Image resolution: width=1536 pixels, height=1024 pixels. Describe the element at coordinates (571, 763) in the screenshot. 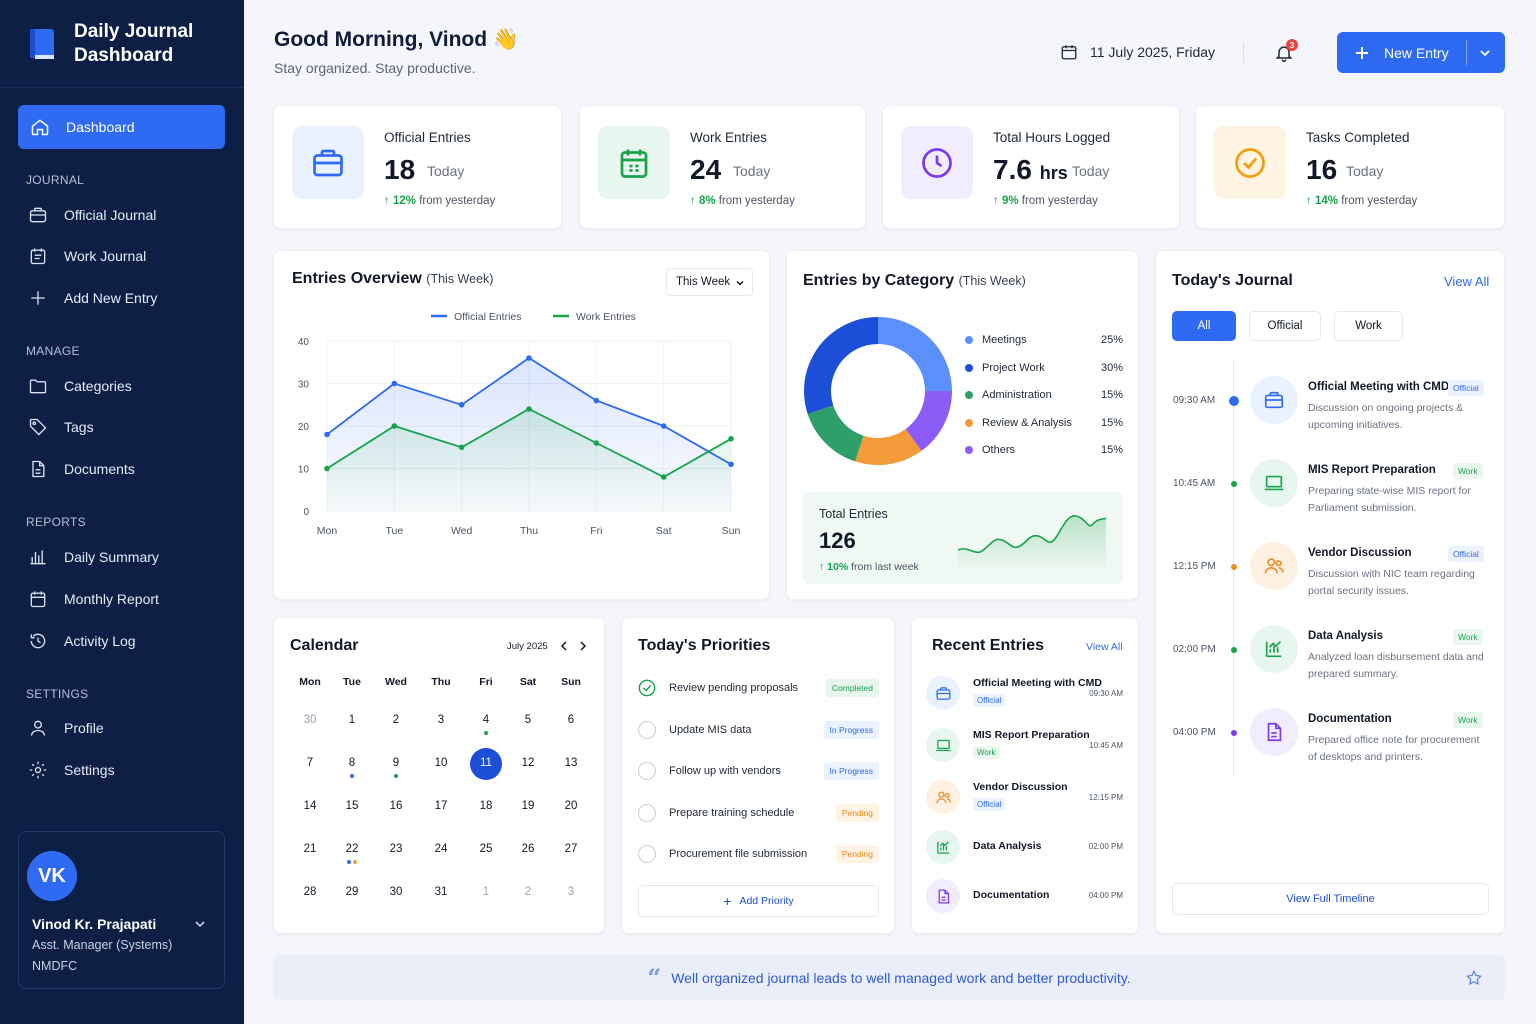

I see `calendar-day: 13` at that location.